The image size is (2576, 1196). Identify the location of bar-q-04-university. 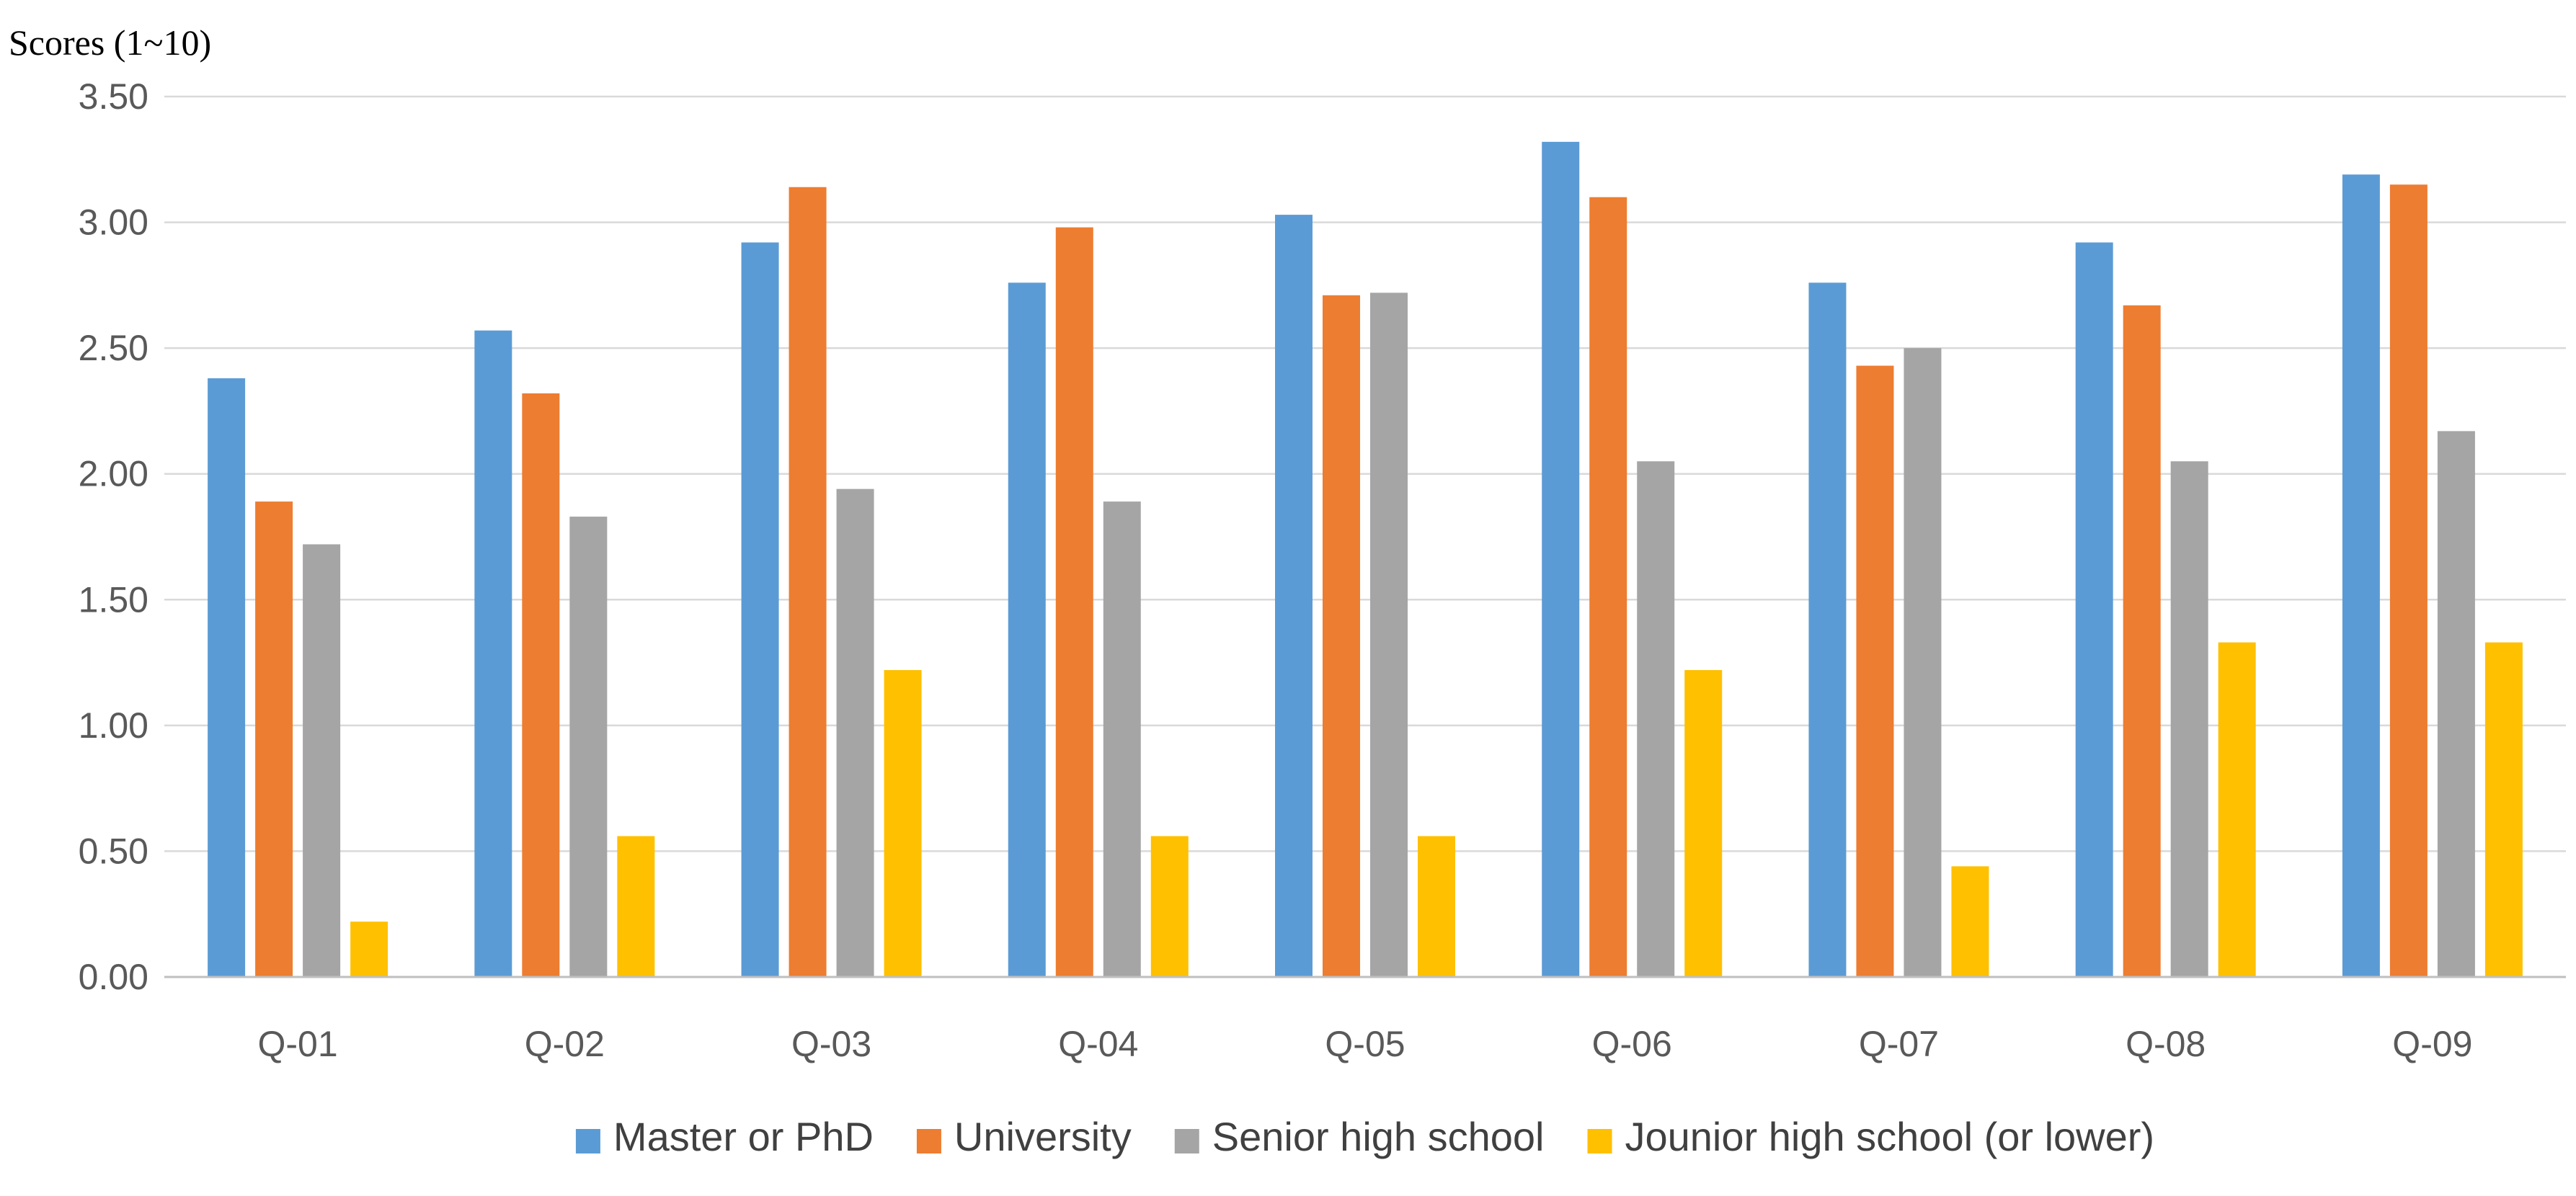
(1074, 602).